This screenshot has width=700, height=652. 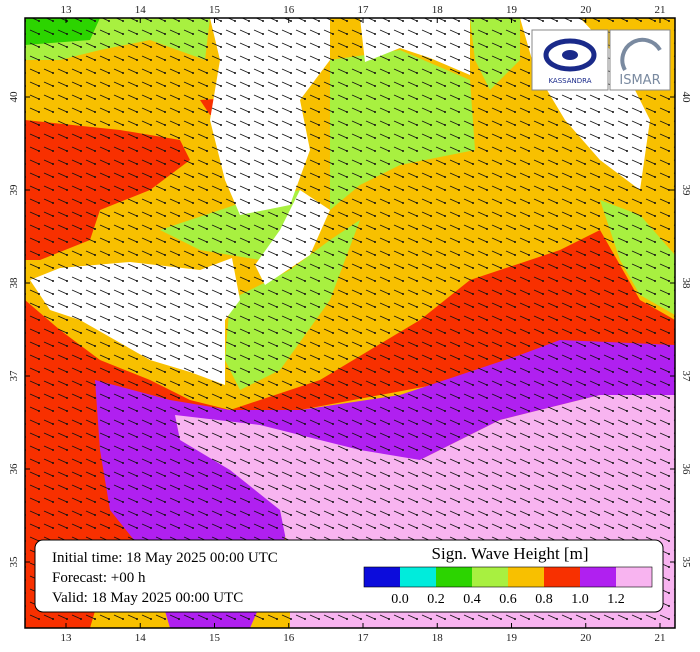 I want to click on initial-time: Initial time: 18 May 2025 00:00 UTC, so click(x=165, y=558).